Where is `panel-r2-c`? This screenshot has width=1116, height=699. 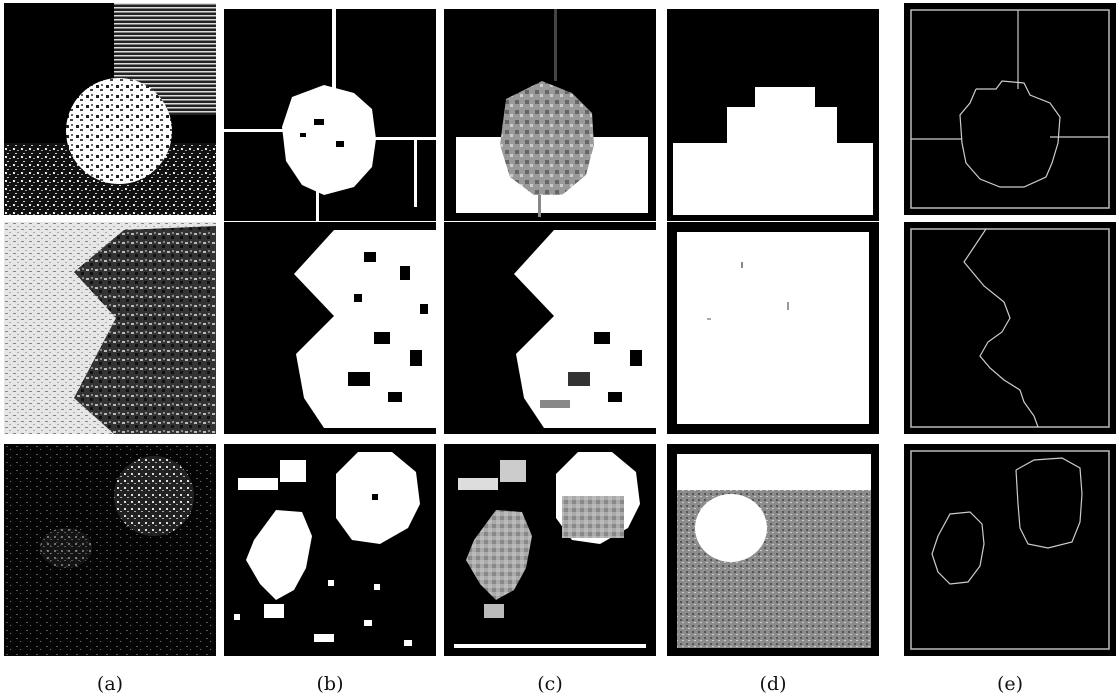
panel-r2-c is located at coordinates (550, 328).